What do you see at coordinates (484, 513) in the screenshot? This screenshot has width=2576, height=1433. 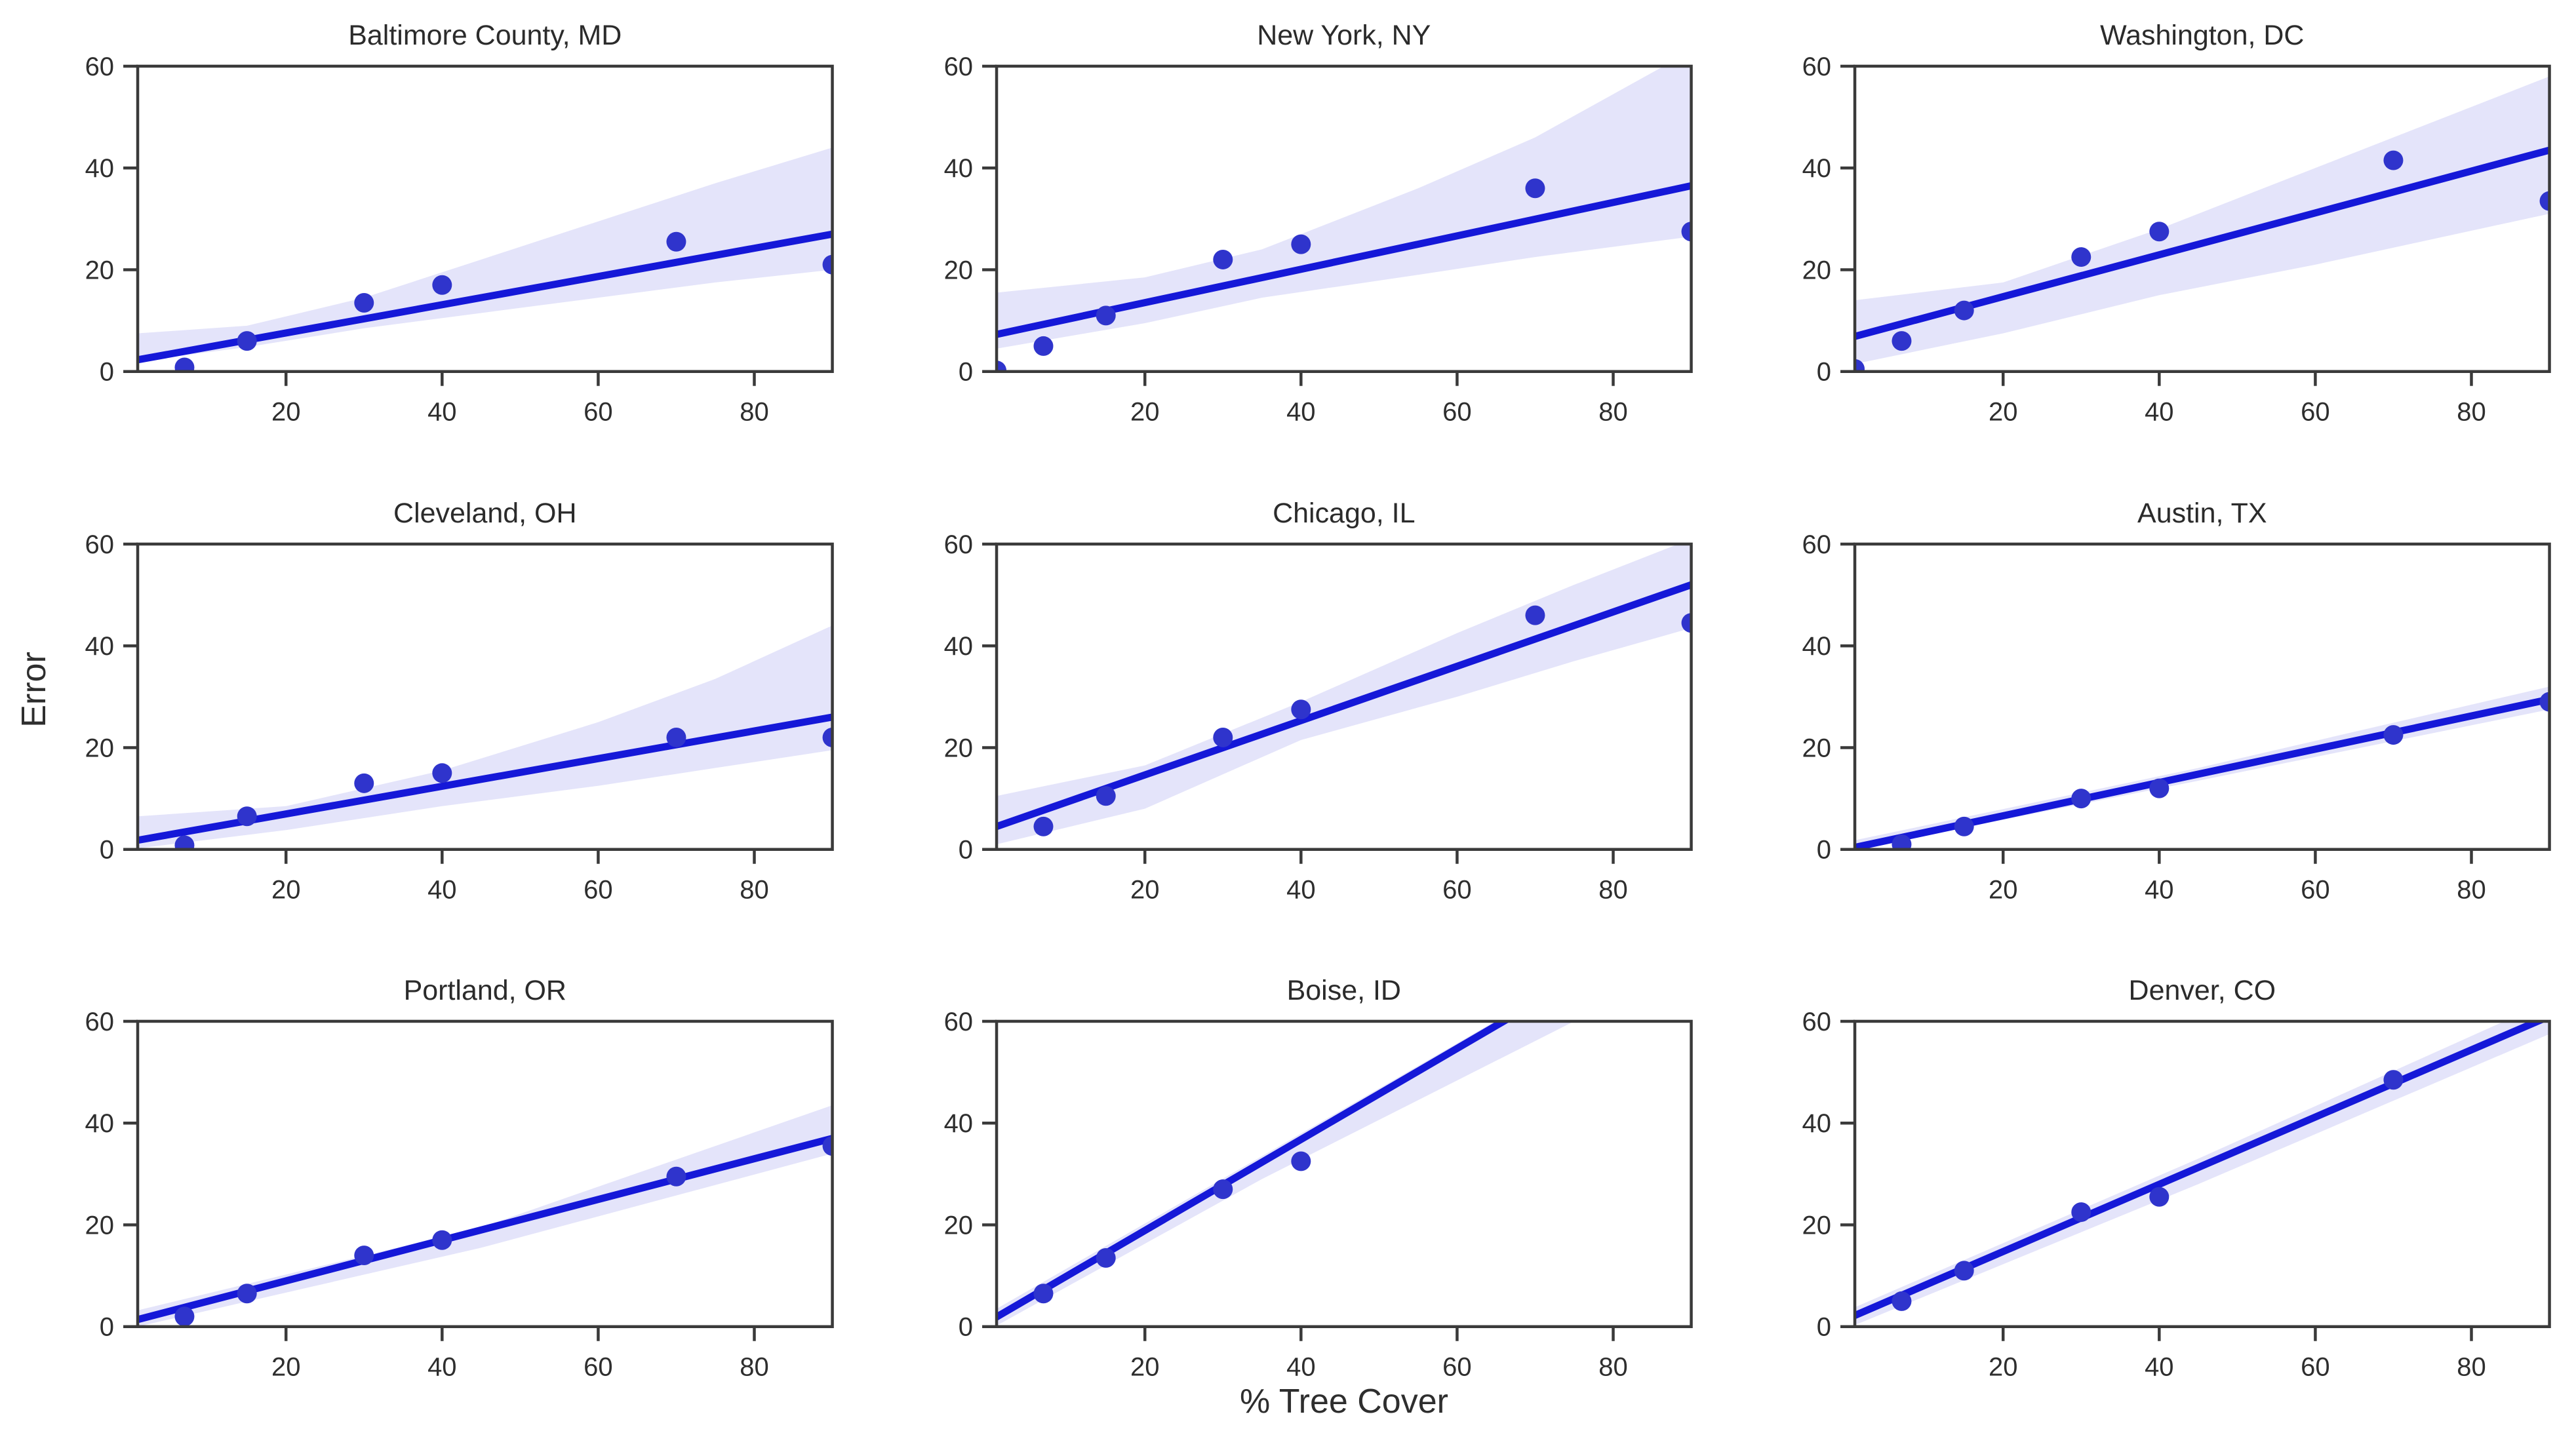 I see `subplot-title: Cleveland, OH` at bounding box center [484, 513].